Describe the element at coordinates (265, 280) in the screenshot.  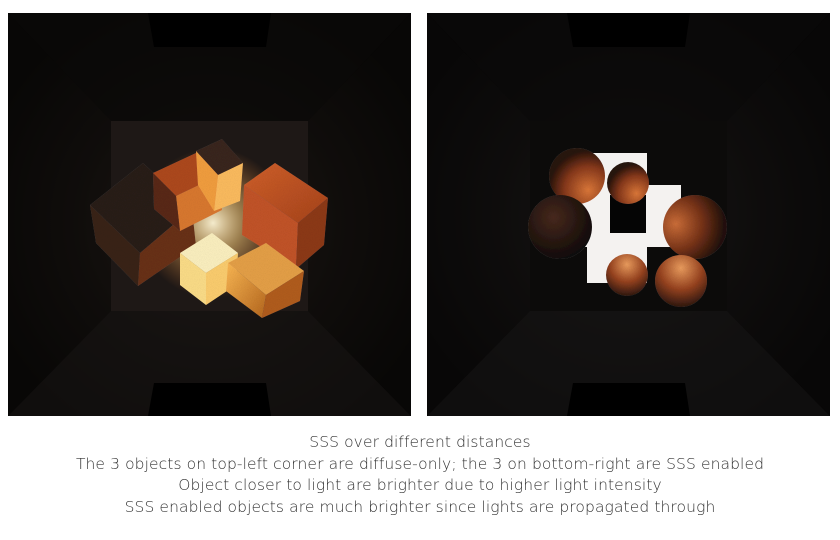
I see `sss-cube-yellow` at that location.